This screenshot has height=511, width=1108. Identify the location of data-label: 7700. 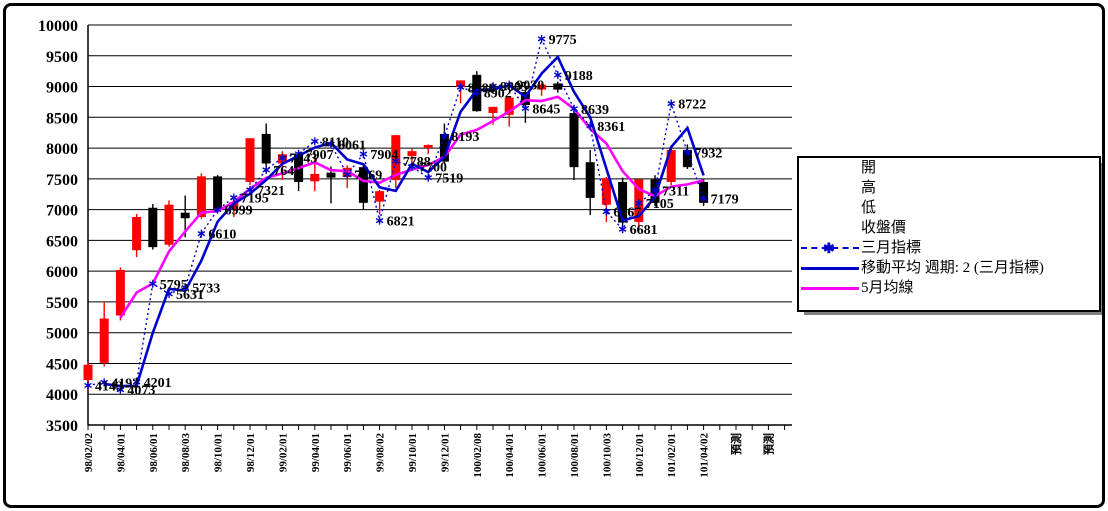
(433, 168).